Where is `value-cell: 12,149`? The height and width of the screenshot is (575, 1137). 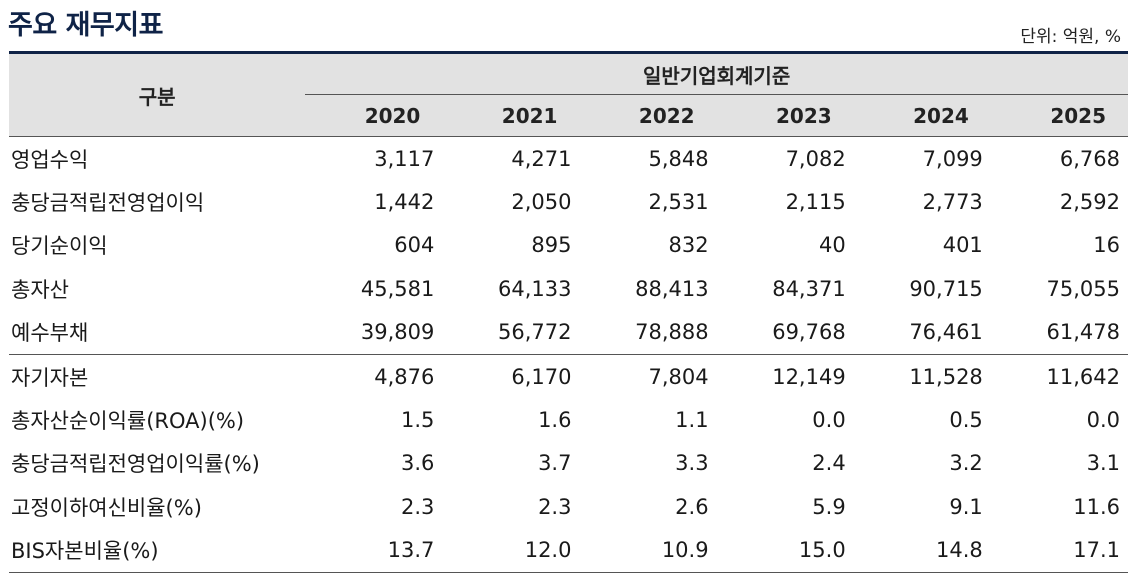 value-cell: 12,149 is located at coordinates (785, 376).